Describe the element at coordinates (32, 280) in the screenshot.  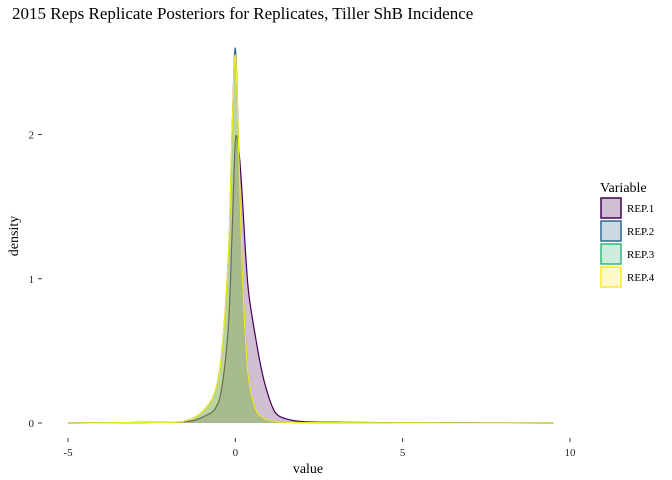
I see `y-tick-label: 1` at that location.